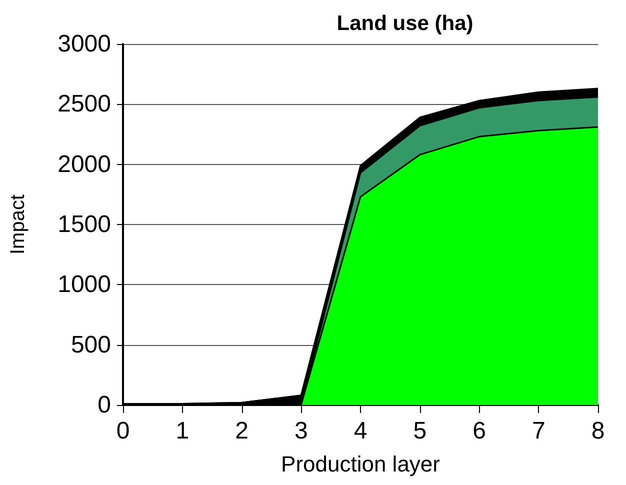 Image resolution: width=626 pixels, height=485 pixels. Describe the element at coordinates (84, 284) in the screenshot. I see `y-tick-label: 1000` at that location.